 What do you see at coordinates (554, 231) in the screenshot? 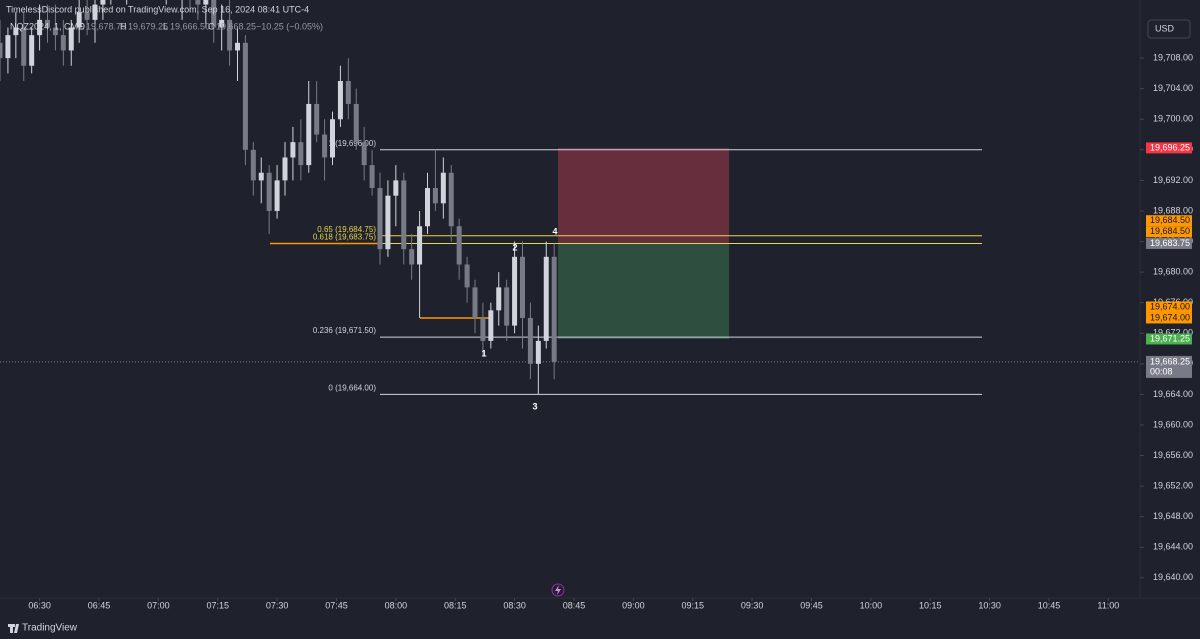
I see `wave-label: 4` at bounding box center [554, 231].